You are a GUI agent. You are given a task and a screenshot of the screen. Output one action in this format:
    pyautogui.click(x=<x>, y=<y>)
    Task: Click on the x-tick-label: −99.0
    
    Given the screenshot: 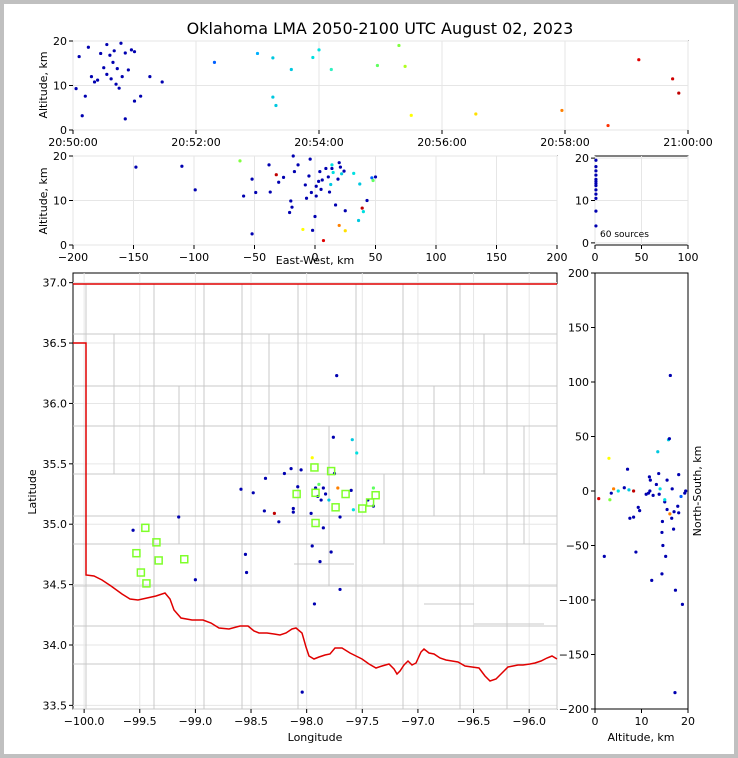 What is the action you would take?
    pyautogui.click(x=196, y=721)
    